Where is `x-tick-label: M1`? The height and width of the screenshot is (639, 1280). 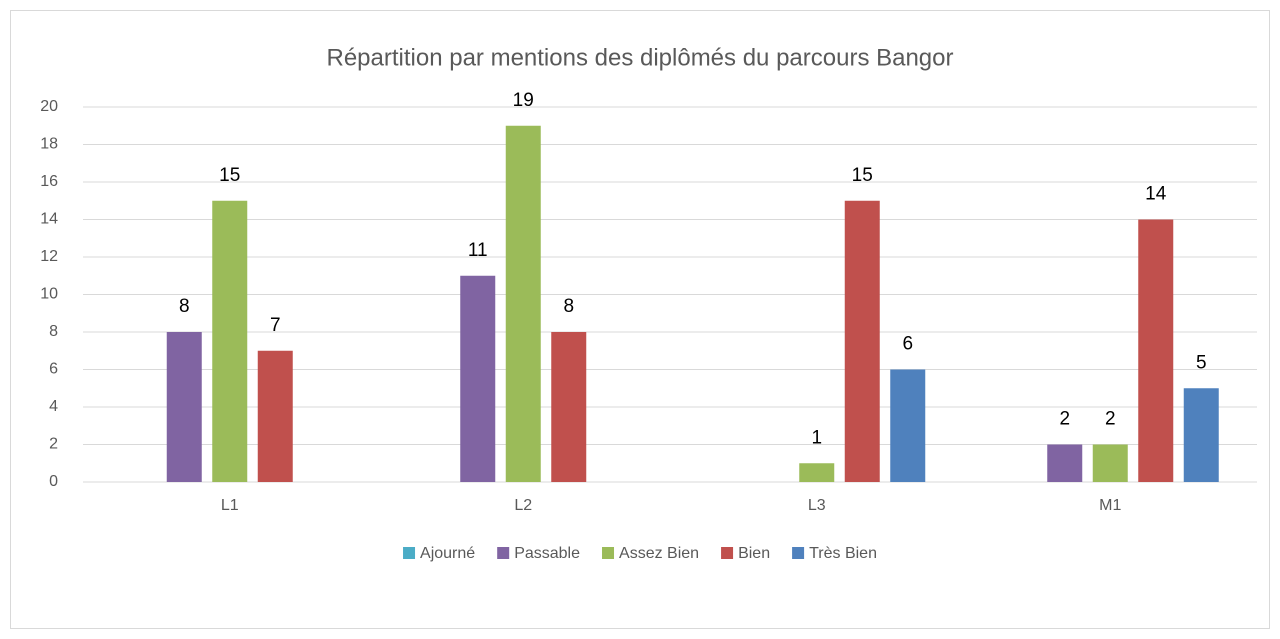 x-tick-label: M1 is located at coordinates (1110, 505).